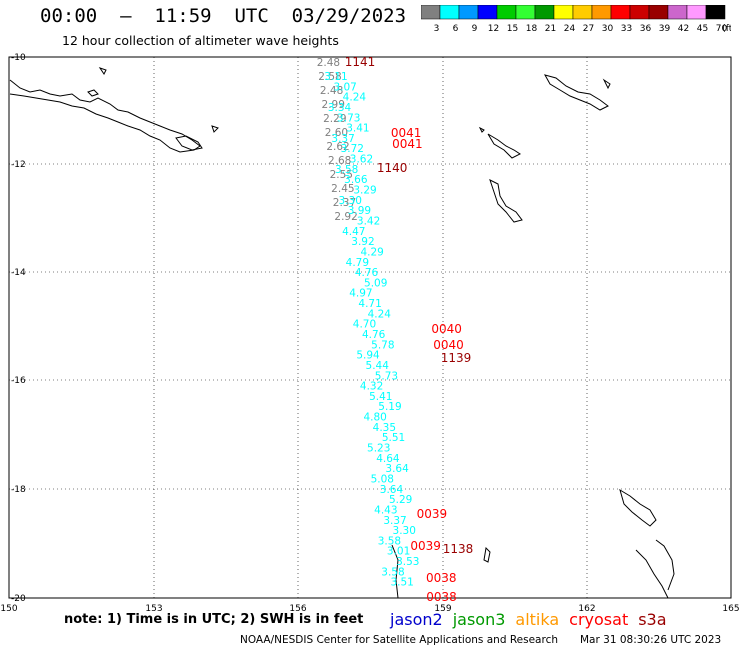 The image size is (740, 650). I want to click on wave-height-value: 3.99, so click(359, 211).